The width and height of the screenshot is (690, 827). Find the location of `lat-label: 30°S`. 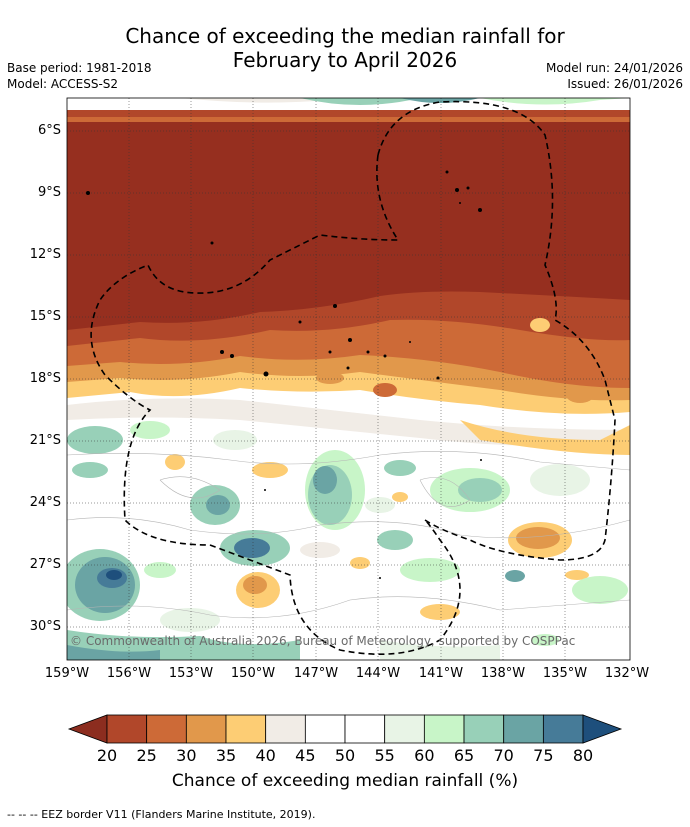

lat-label: 30°S is located at coordinates (45, 626).